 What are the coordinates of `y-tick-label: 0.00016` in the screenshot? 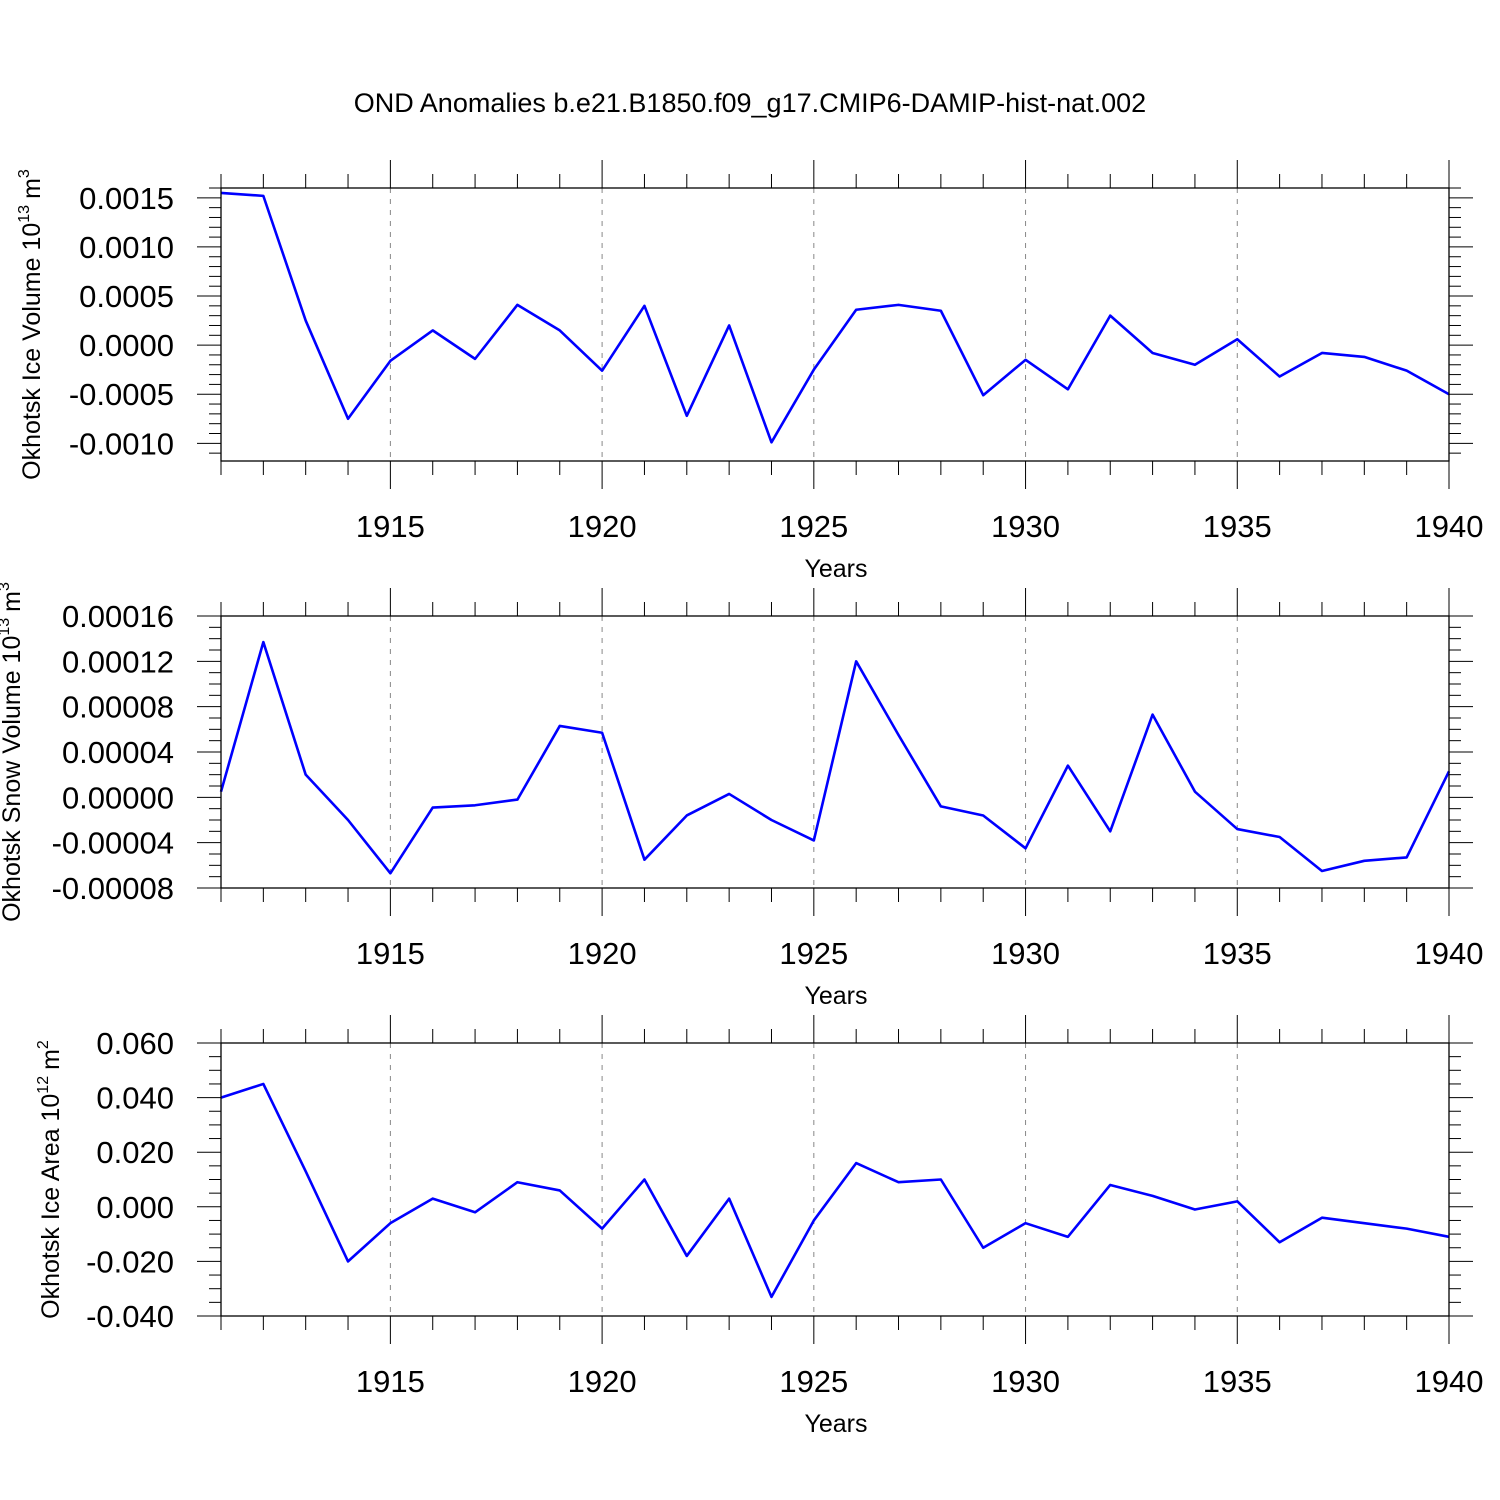 It's located at (118, 616).